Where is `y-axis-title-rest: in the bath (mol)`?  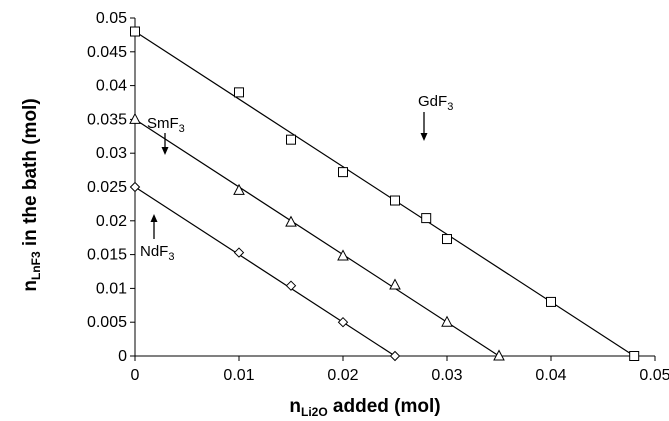 y-axis-title-rest: in the bath (mol) is located at coordinates (30, 174).